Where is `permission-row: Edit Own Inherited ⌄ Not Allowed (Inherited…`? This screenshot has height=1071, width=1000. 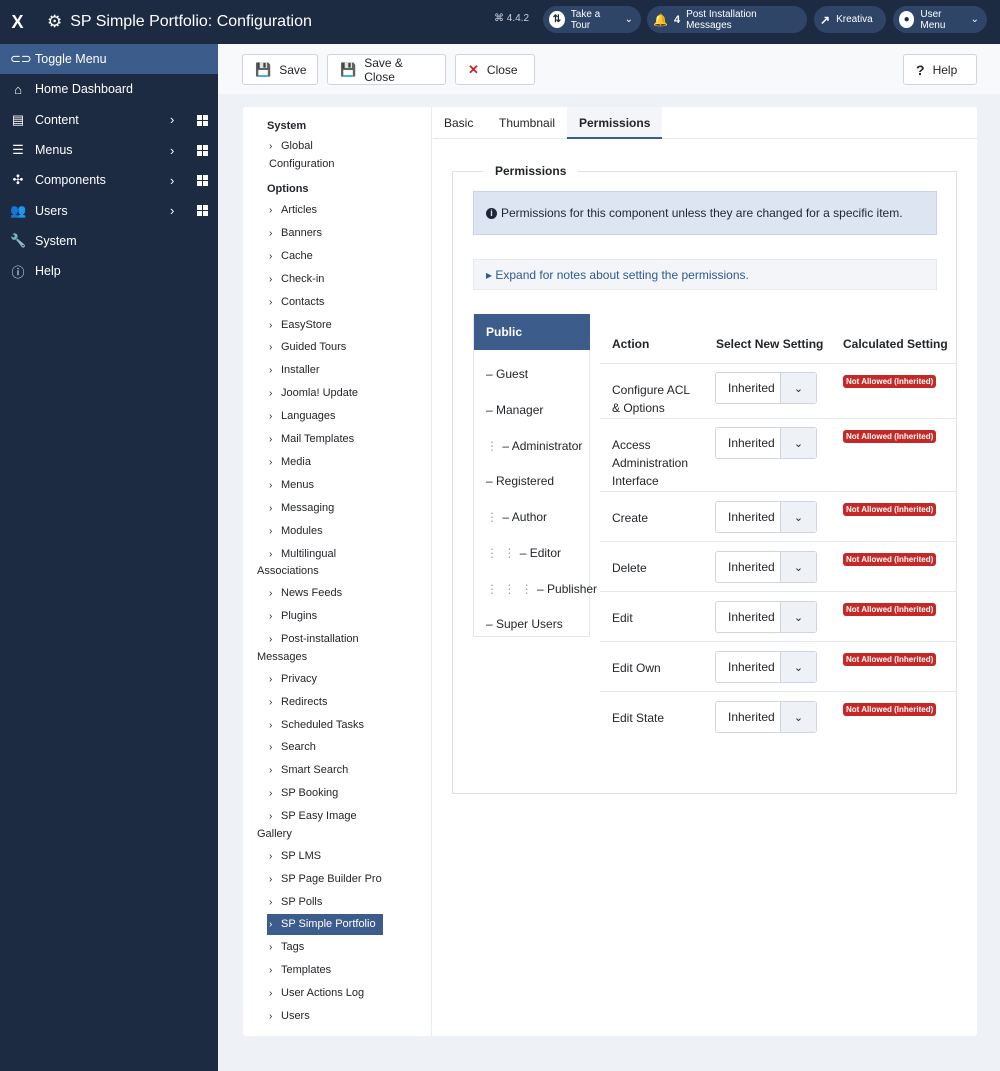 permission-row: Edit Own Inherited ⌄ Not Allowed (Inherited… is located at coordinates (778, 666).